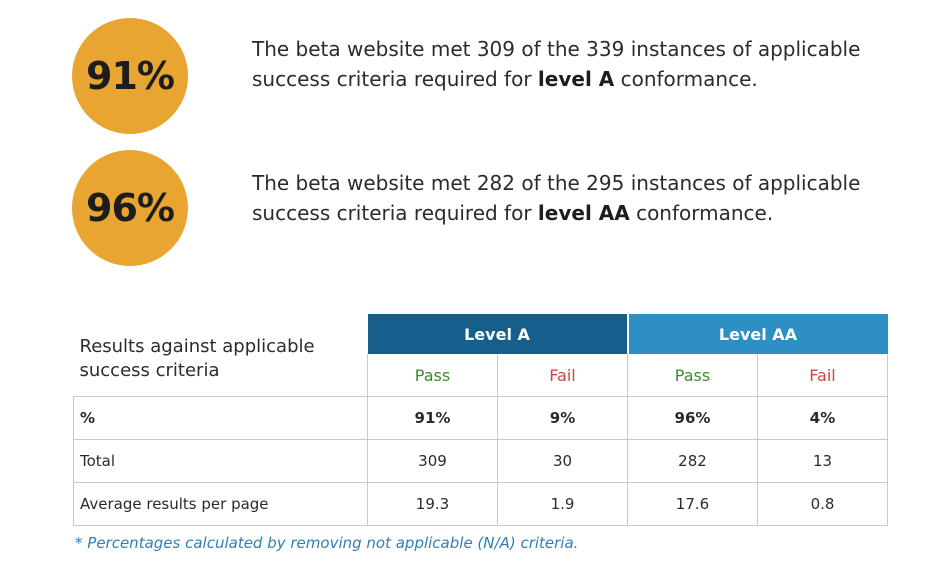 The image size is (940, 562). Describe the element at coordinates (822, 504) in the screenshot. I see `table-cell: 0.8` at that location.